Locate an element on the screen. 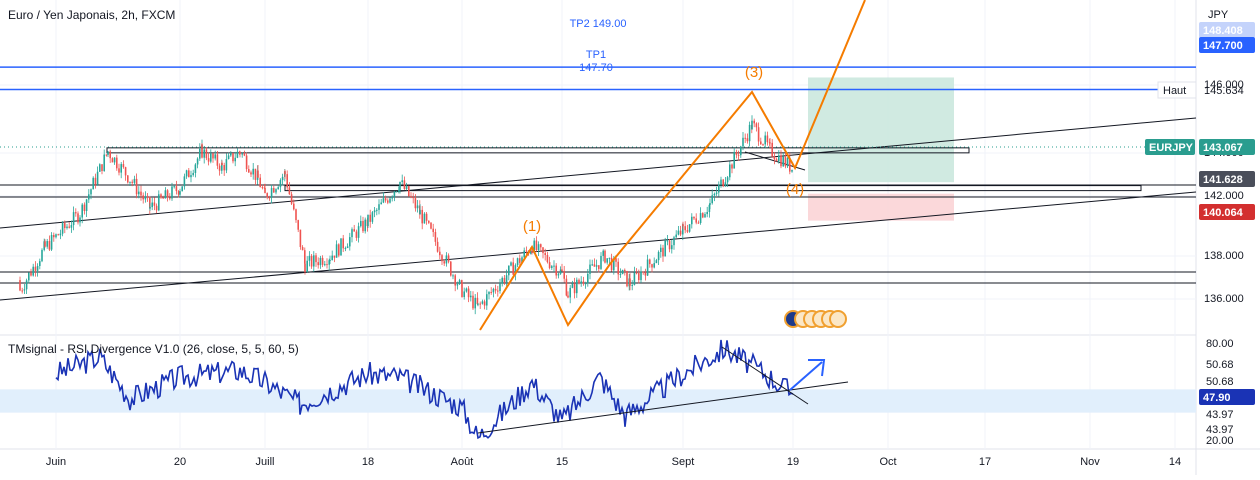 The image size is (1260, 480). time-tick-9: 17 is located at coordinates (985, 462).